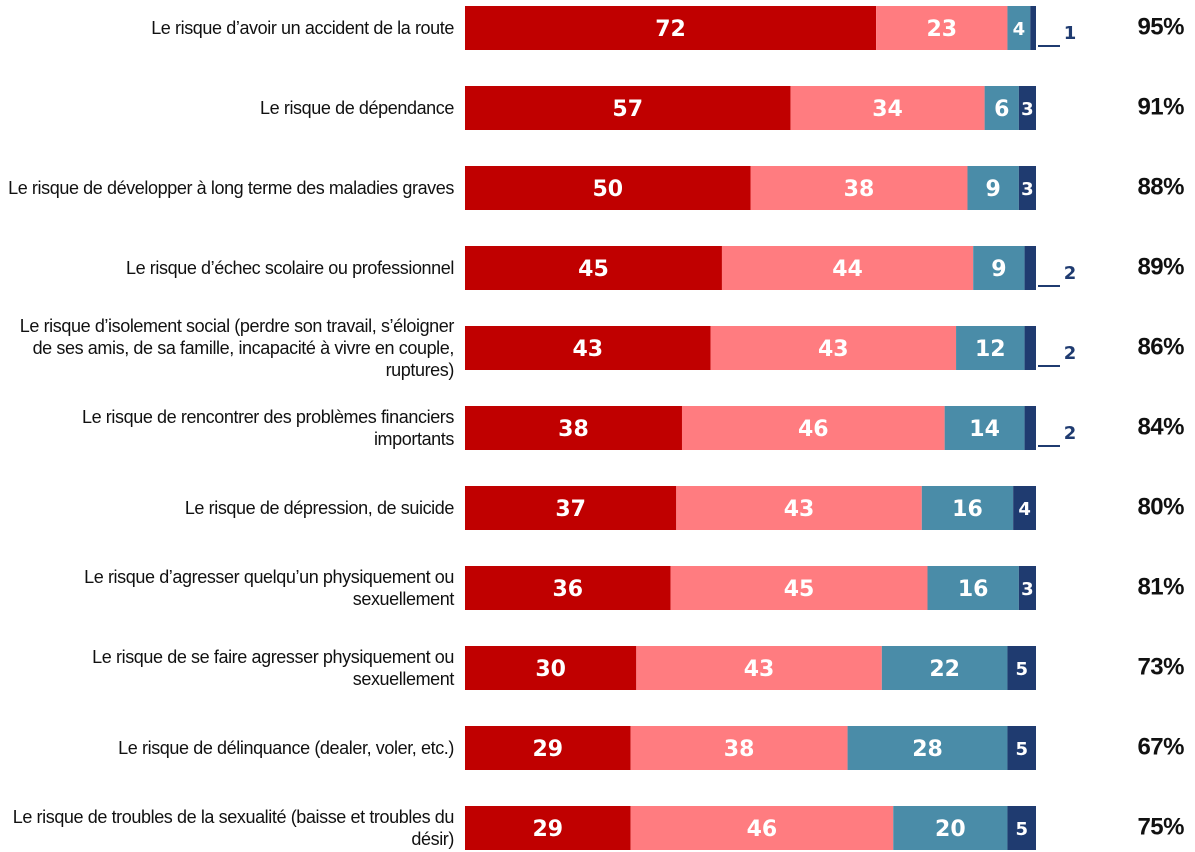  Describe the element at coordinates (1160, 666) in the screenshot. I see `total-label: 73%` at that location.